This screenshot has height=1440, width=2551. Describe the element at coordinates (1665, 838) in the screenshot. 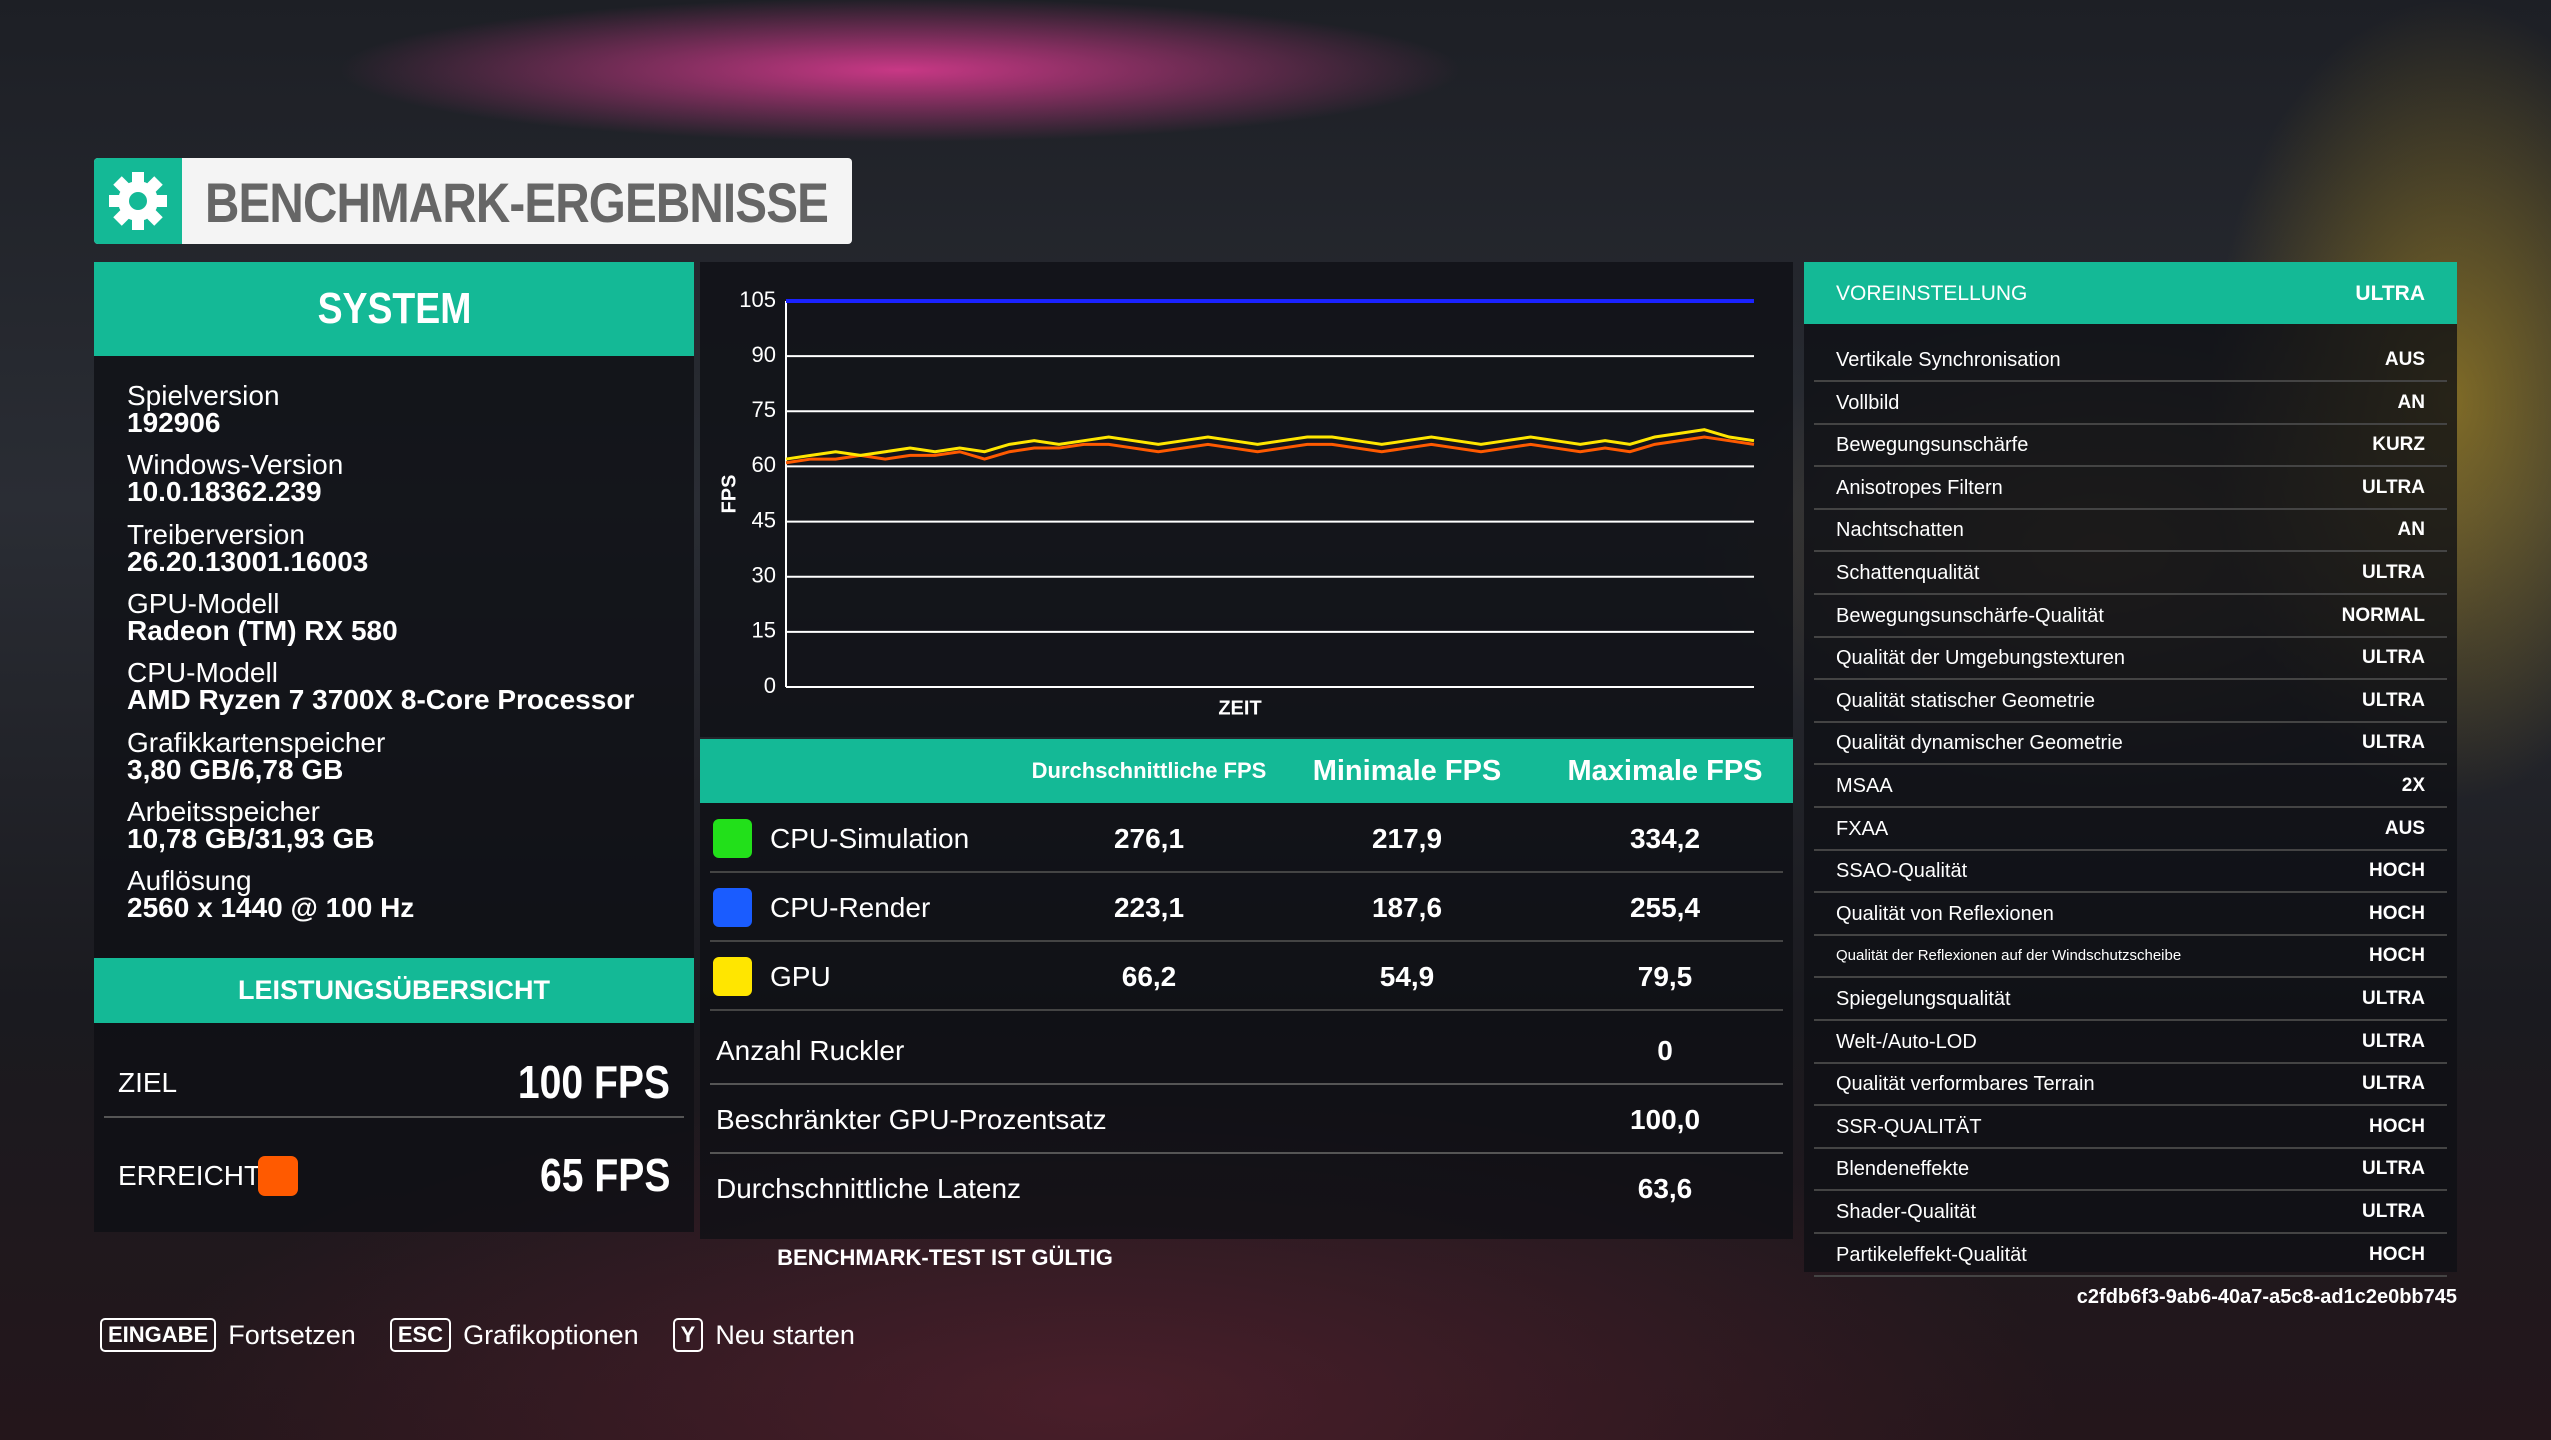

I see `row-value: 334,2` at that location.